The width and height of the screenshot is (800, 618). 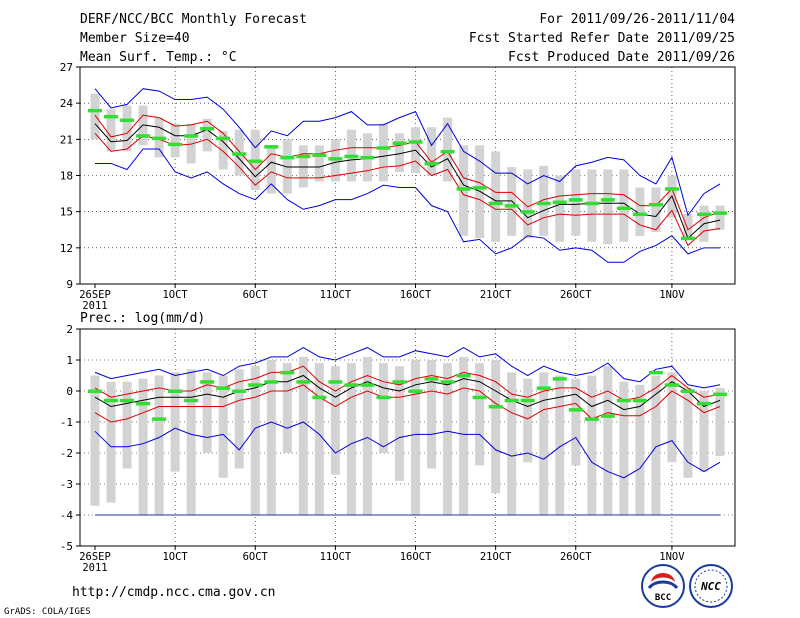 What do you see at coordinates (336, 295) in the screenshot?
I see `temp-x-tick-label: 11OCT` at bounding box center [336, 295].